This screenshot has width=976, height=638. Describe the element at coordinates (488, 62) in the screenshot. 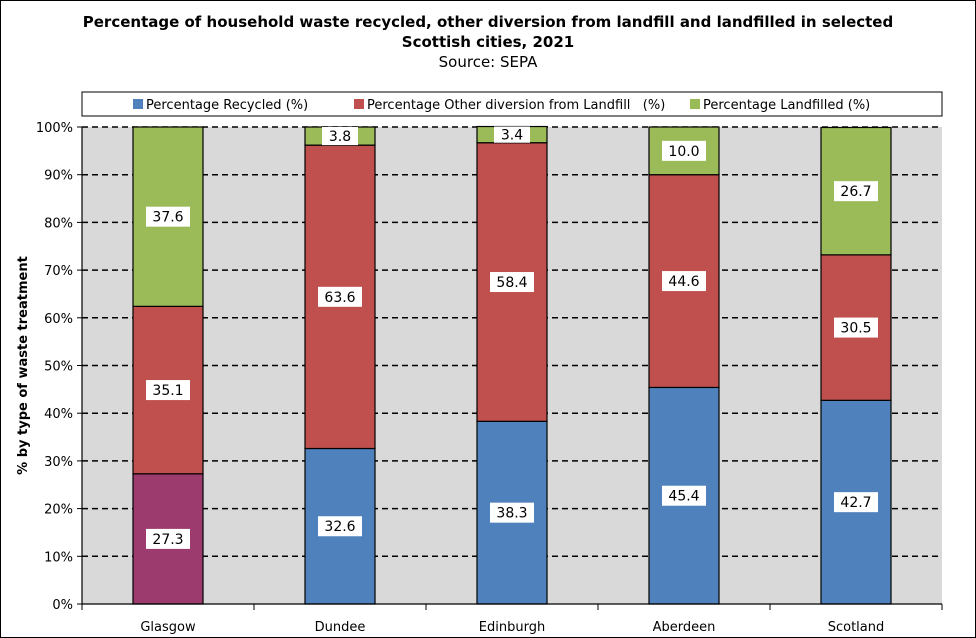

I see `chart-subtitle: Source: SEPA` at that location.